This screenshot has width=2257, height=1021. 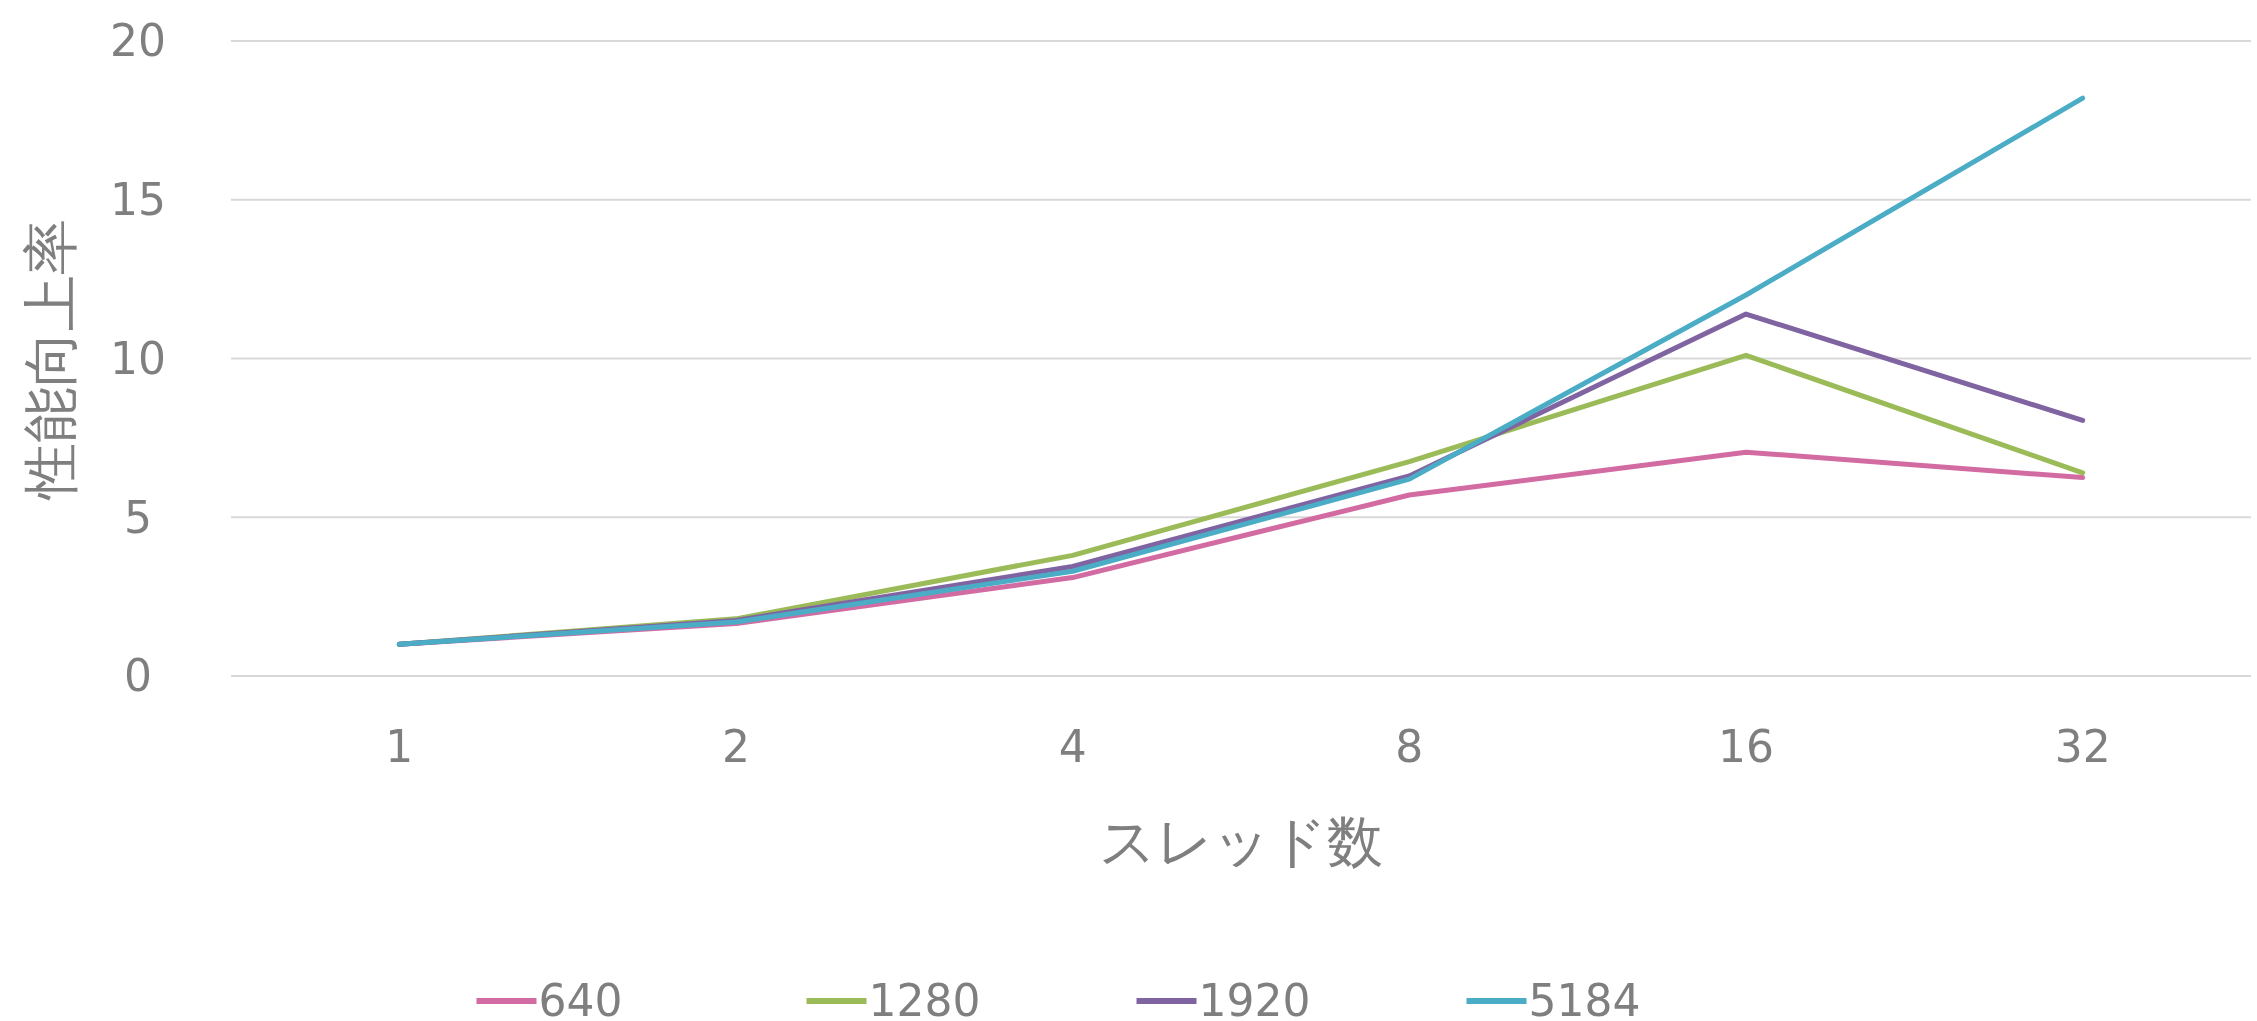 I want to click on x-tick-label: 1, so click(x=399, y=746).